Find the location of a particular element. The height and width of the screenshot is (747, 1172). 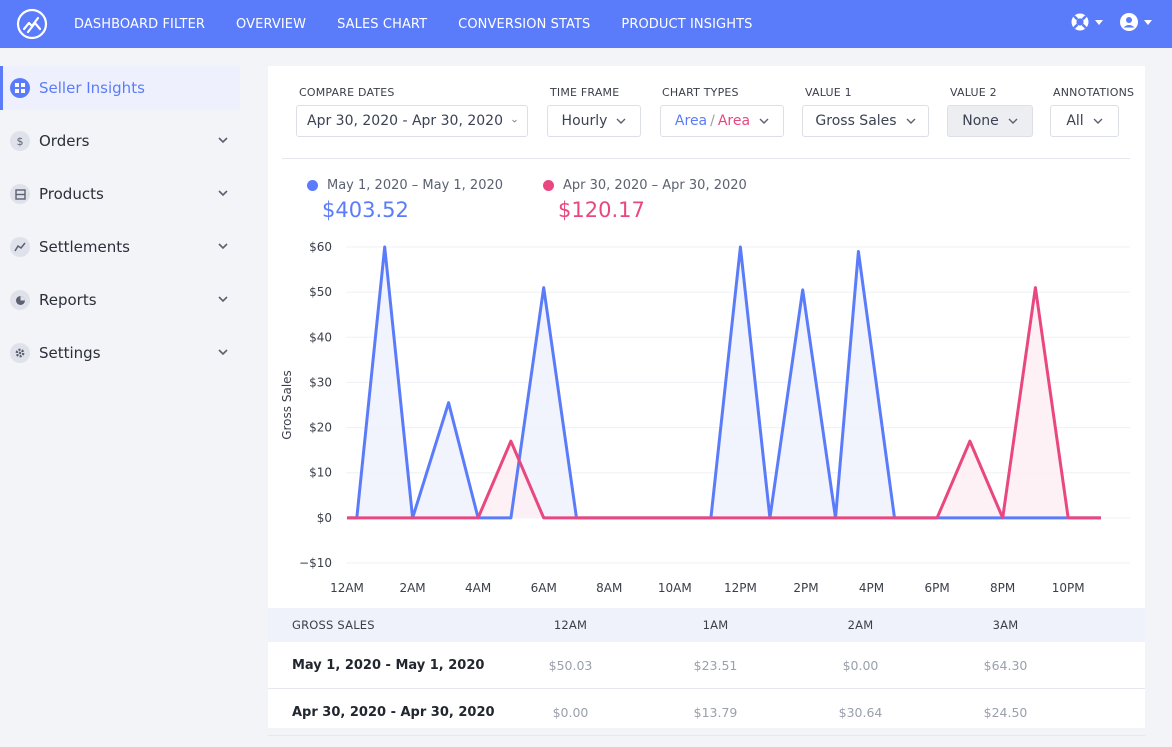

sidebar-item-products: Products is located at coordinates (120, 194).